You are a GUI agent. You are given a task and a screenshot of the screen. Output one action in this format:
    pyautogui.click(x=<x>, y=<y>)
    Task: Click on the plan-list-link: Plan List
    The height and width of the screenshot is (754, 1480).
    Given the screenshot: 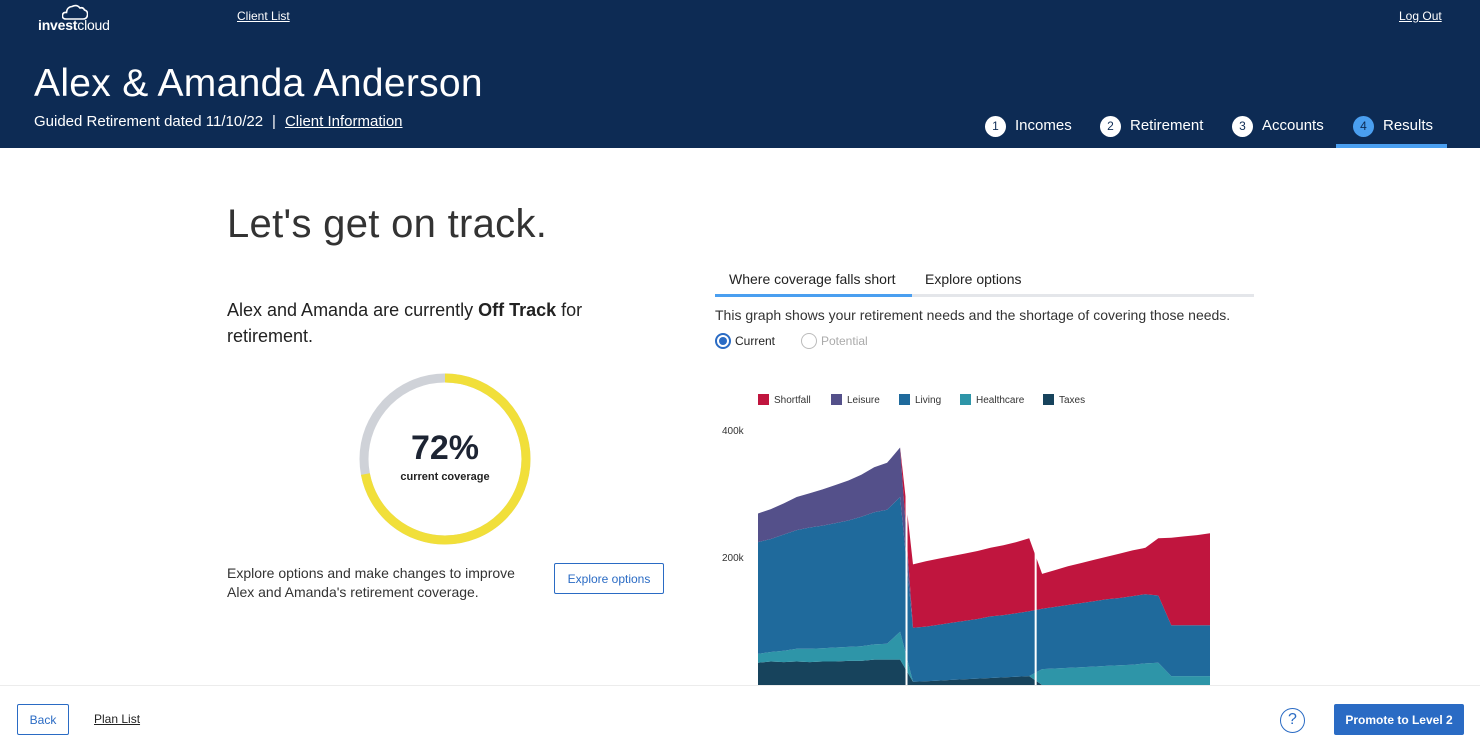 What is the action you would take?
    pyautogui.click(x=117, y=719)
    